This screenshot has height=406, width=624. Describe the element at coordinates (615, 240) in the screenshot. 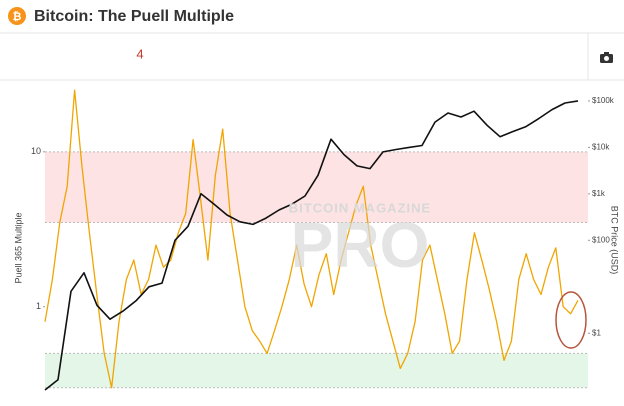

I see `y2-axis-title: BTC Price (USD)` at that location.